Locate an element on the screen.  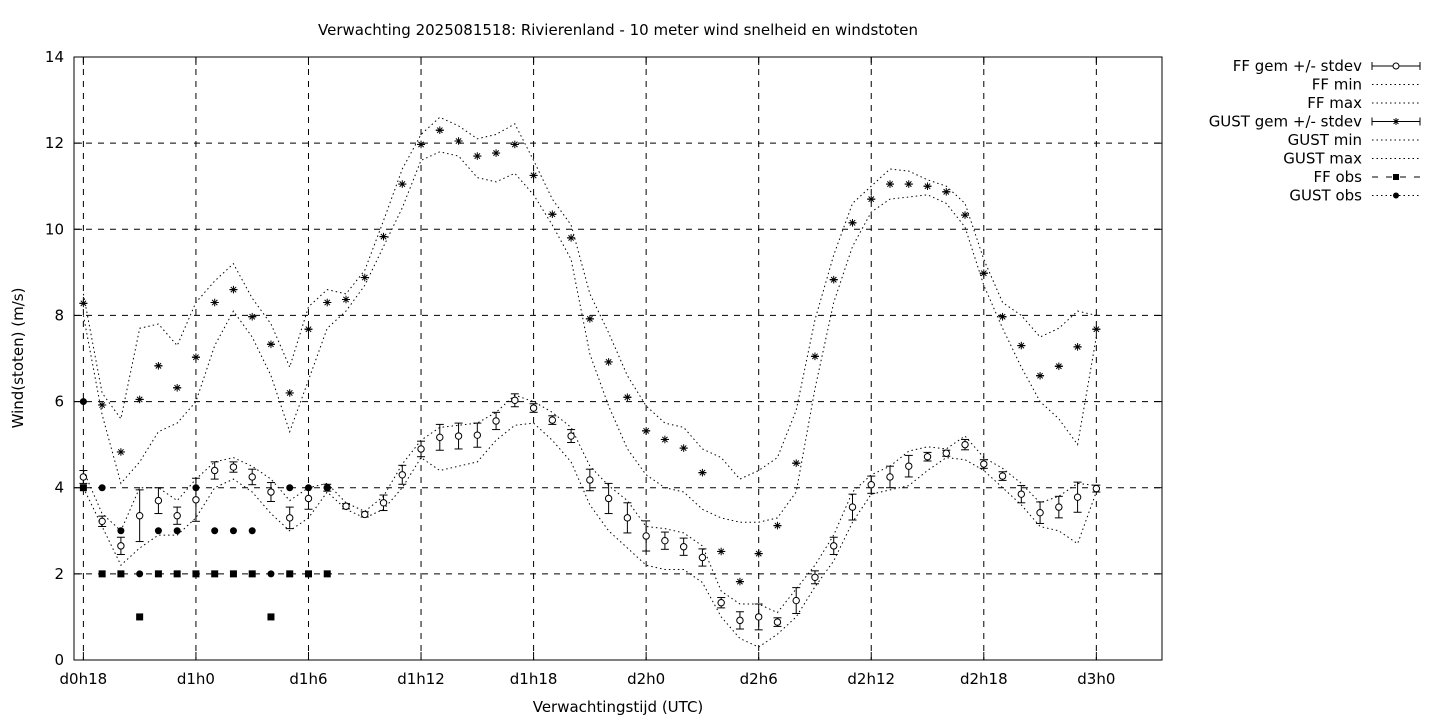
x-tick-label: d1h0 is located at coordinates (196, 679).